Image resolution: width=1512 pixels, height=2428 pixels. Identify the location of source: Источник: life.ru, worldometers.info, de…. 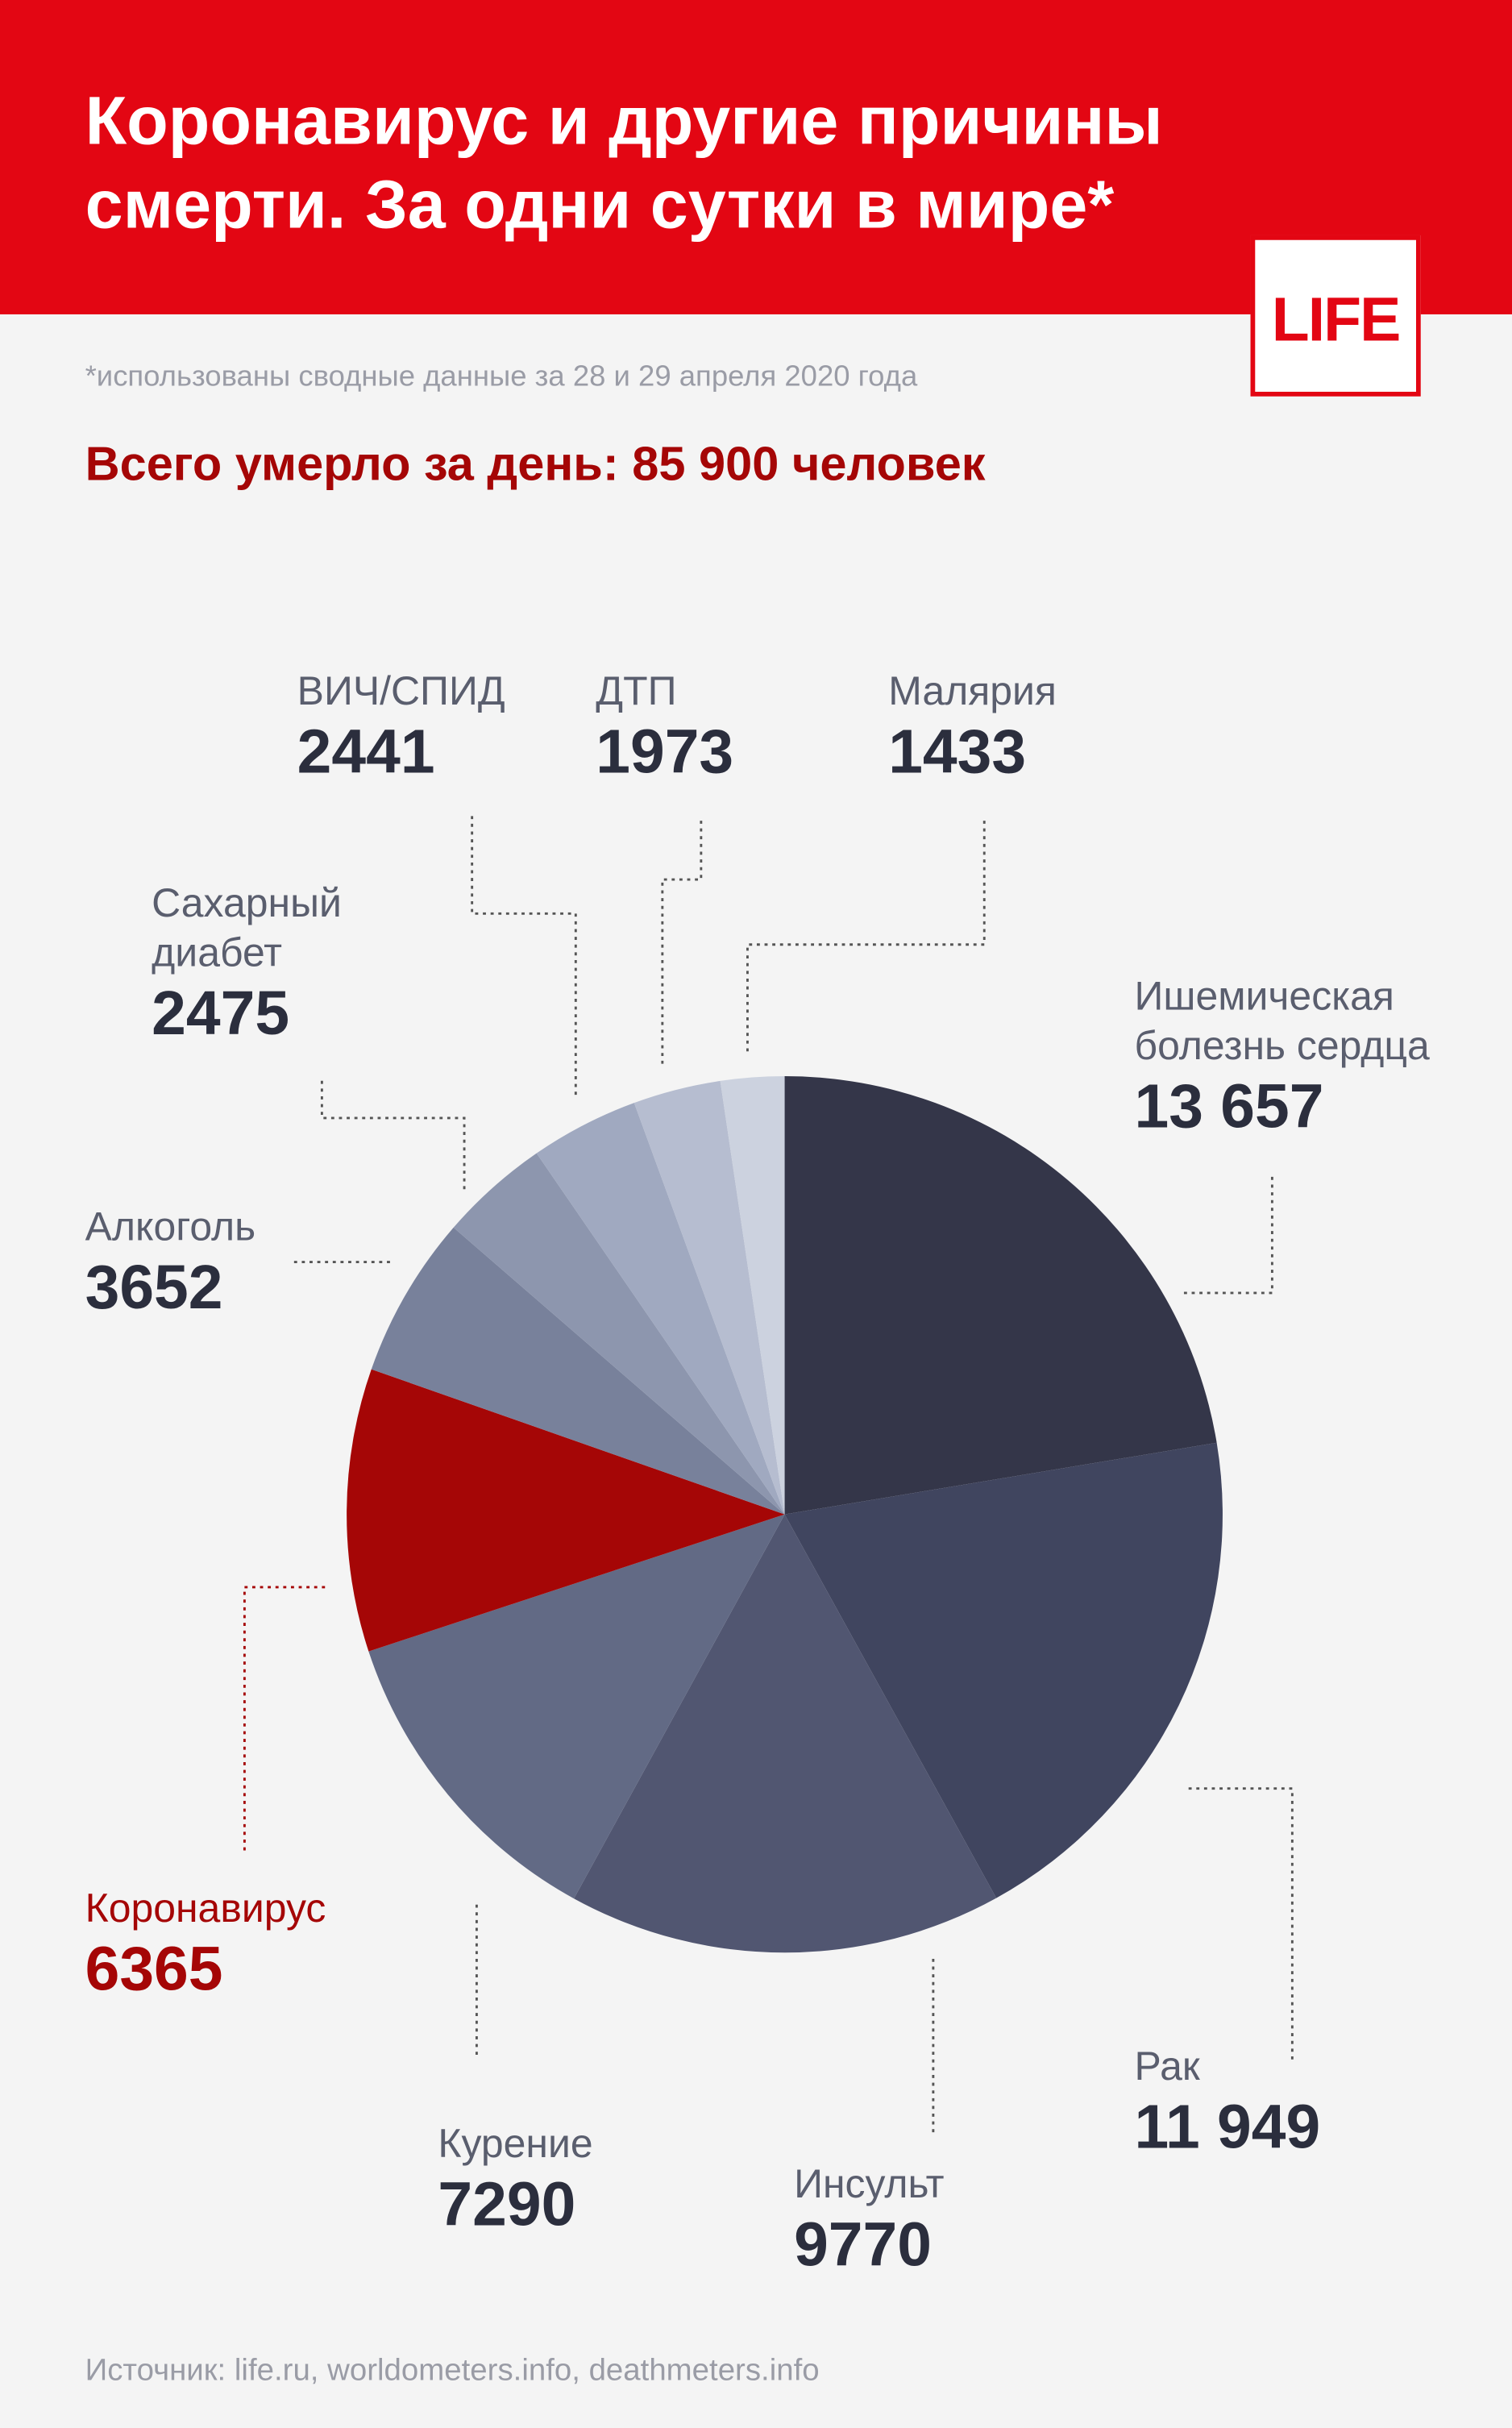
(452, 2371).